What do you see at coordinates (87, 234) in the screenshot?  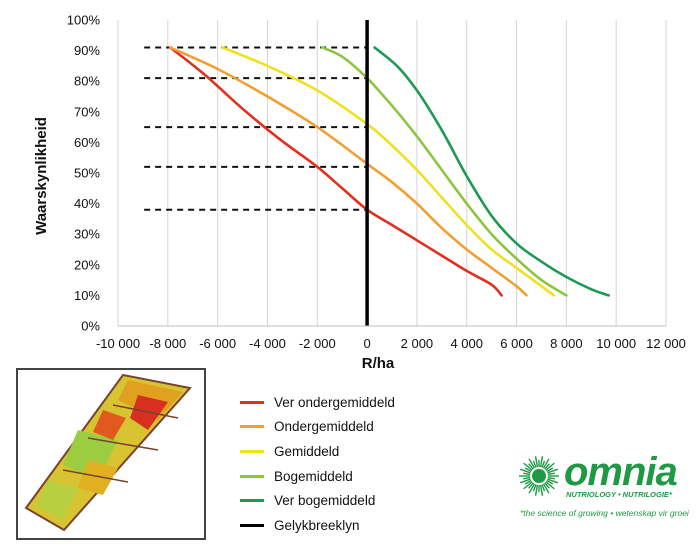 I see `y-tick-label: 30%` at bounding box center [87, 234].